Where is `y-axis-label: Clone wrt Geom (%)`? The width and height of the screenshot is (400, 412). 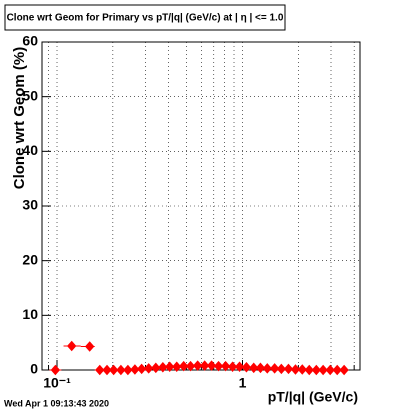 y-axis-label: Clone wrt Geom (%) is located at coordinates (19, 118).